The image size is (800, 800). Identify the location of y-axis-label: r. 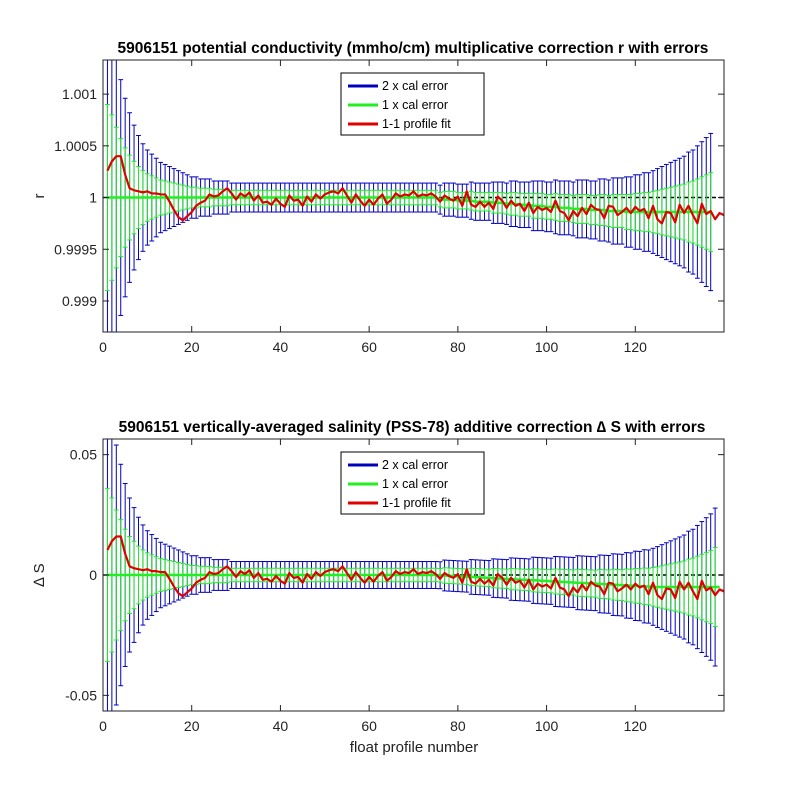
(39, 196).